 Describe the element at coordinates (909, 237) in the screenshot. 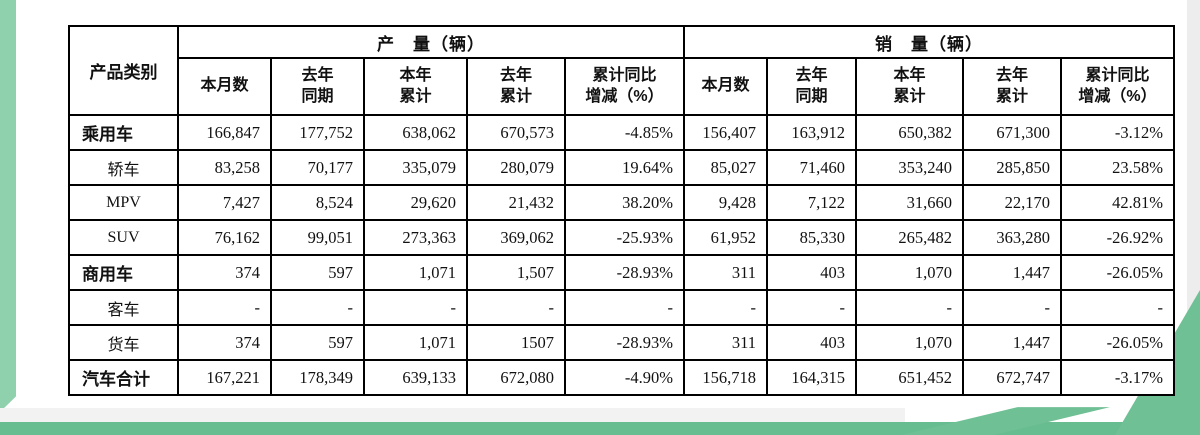

I see `table-cell: 265,482` at that location.